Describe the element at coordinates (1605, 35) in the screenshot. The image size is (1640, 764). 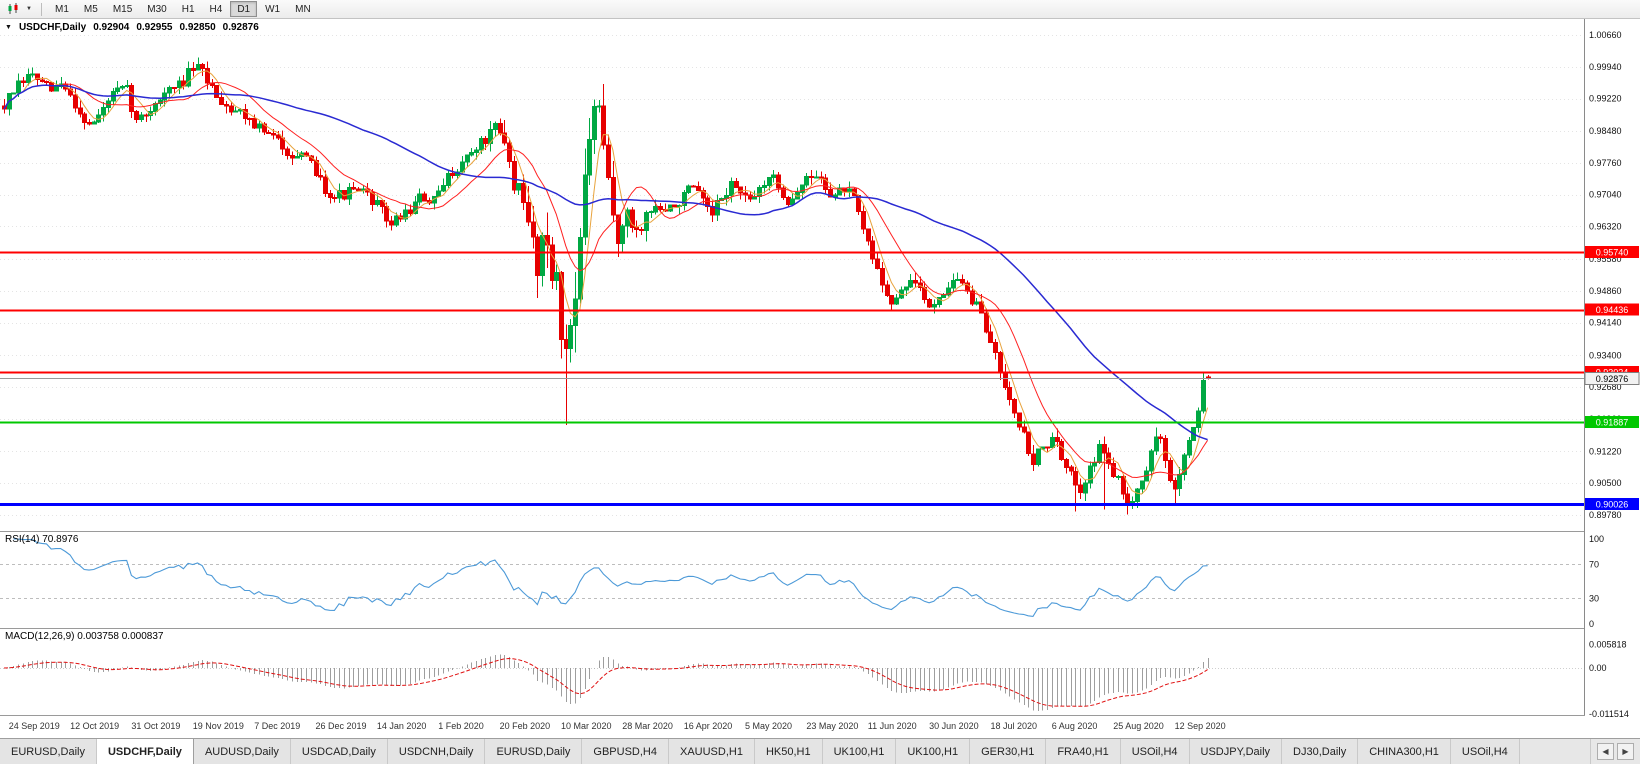
I see `svg-text: 1.00660` at that location.